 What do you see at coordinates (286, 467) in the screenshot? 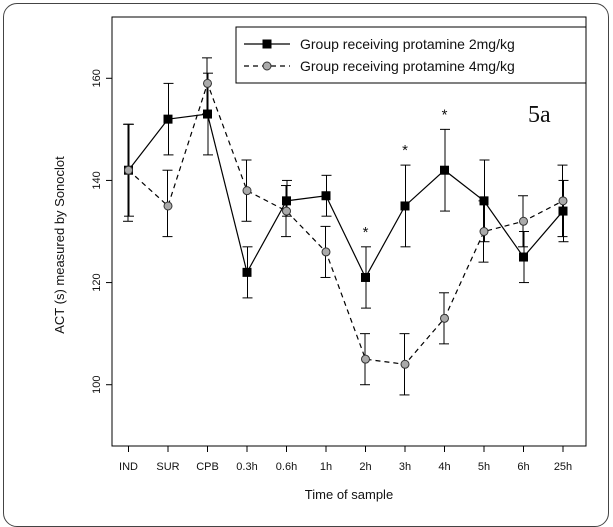
I see `x-tick-label: 0.6h` at bounding box center [286, 467].